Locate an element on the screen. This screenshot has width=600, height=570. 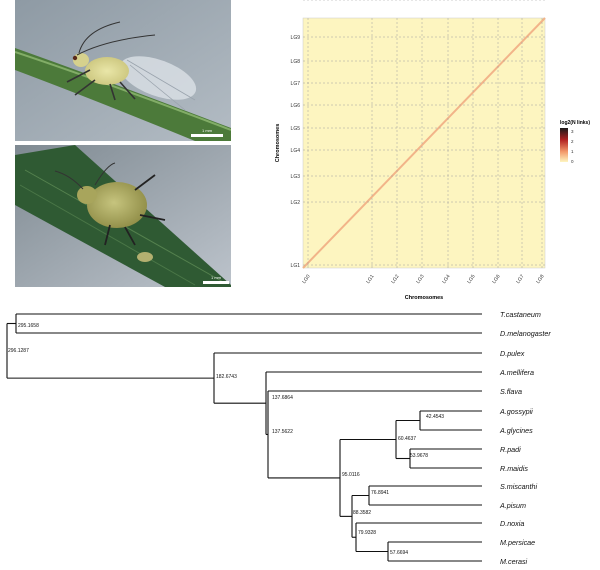
taxon-label: A.pisum is located at coordinates (512, 505).